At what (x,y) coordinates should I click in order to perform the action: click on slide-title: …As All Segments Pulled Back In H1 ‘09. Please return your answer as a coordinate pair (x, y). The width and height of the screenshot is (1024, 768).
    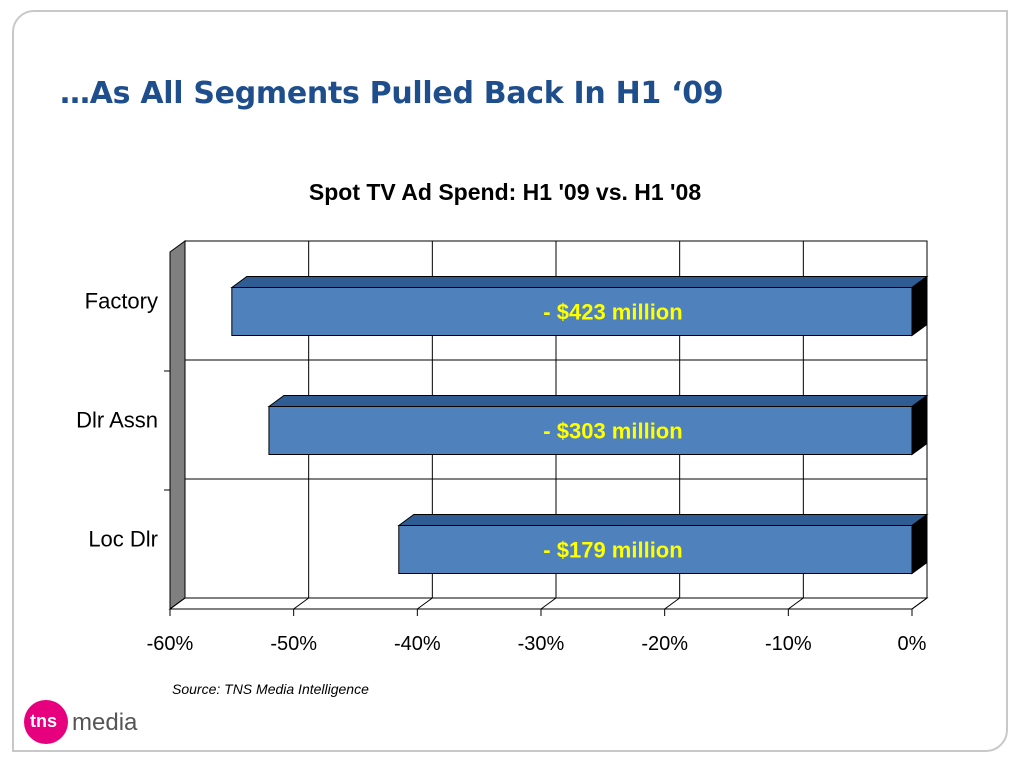
    Looking at the image, I should click on (392, 93).